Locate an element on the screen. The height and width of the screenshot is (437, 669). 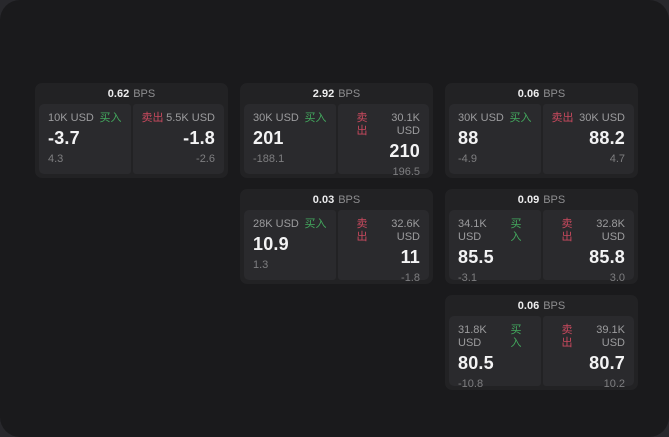
card-header: 0.62 BPS is located at coordinates (131, 93).